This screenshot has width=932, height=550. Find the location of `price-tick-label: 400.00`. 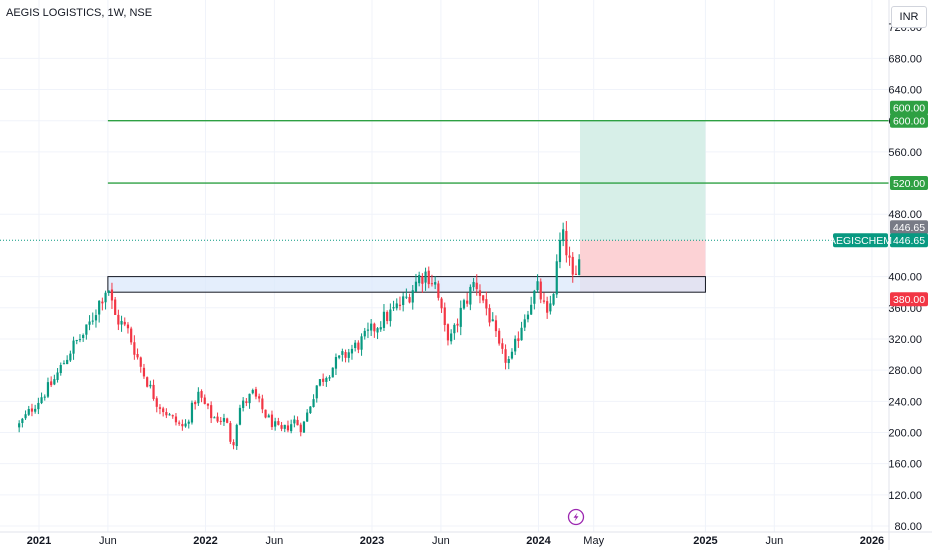

price-tick-label: 400.00 is located at coordinates (905, 278).